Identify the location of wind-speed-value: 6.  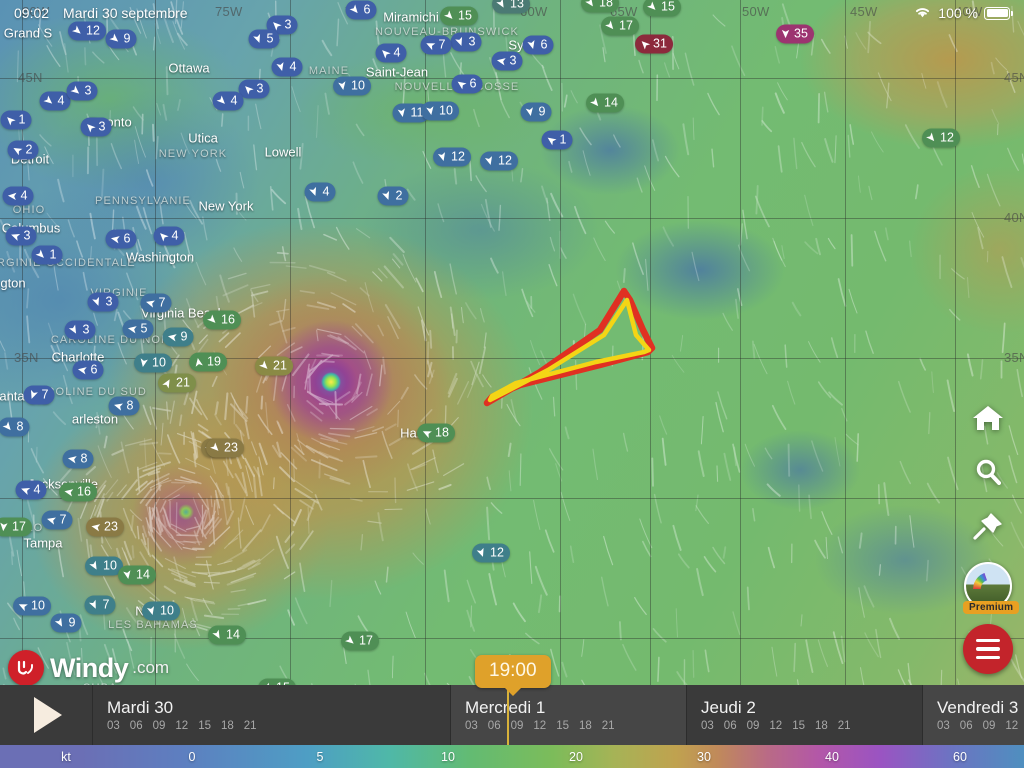
(473, 83).